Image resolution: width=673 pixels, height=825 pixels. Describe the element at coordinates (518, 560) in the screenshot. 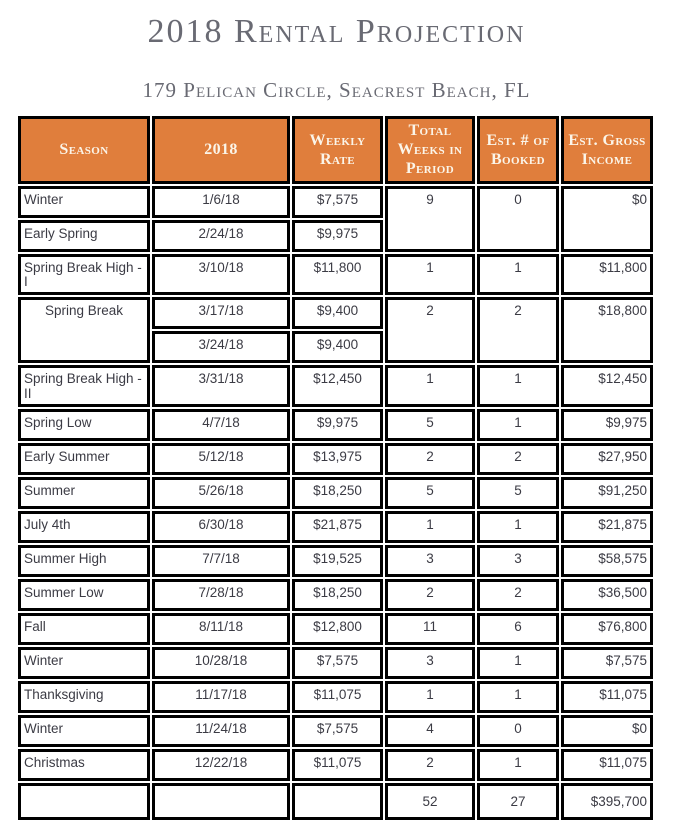

I see `booked-cell: 3` at that location.